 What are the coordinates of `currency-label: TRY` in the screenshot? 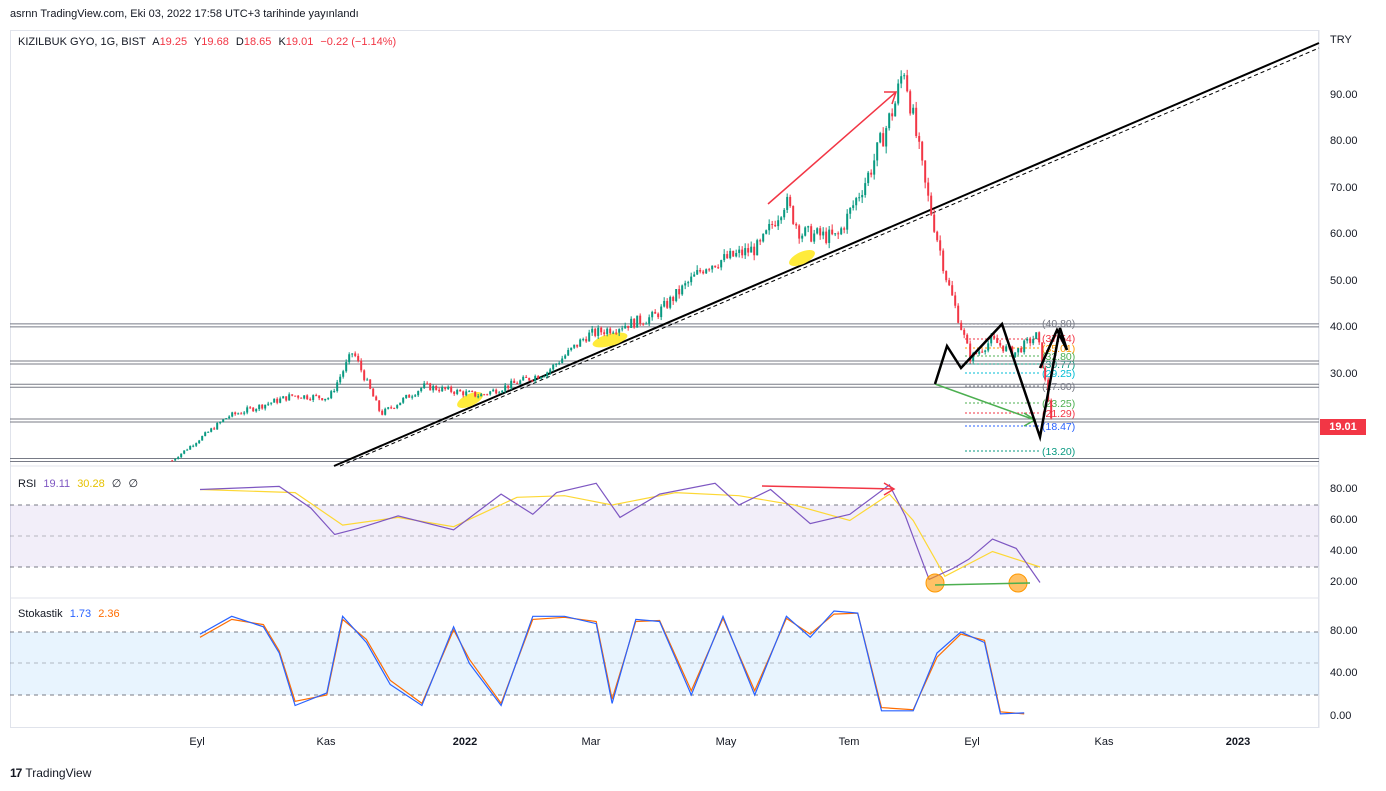 It's located at (1341, 40).